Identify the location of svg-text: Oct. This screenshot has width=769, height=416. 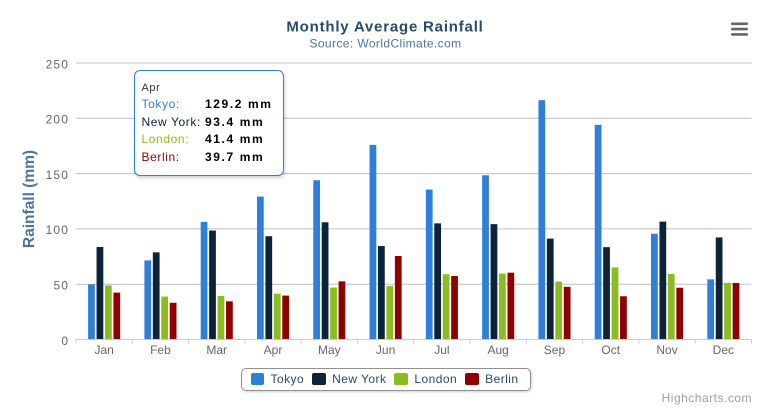
(610, 350).